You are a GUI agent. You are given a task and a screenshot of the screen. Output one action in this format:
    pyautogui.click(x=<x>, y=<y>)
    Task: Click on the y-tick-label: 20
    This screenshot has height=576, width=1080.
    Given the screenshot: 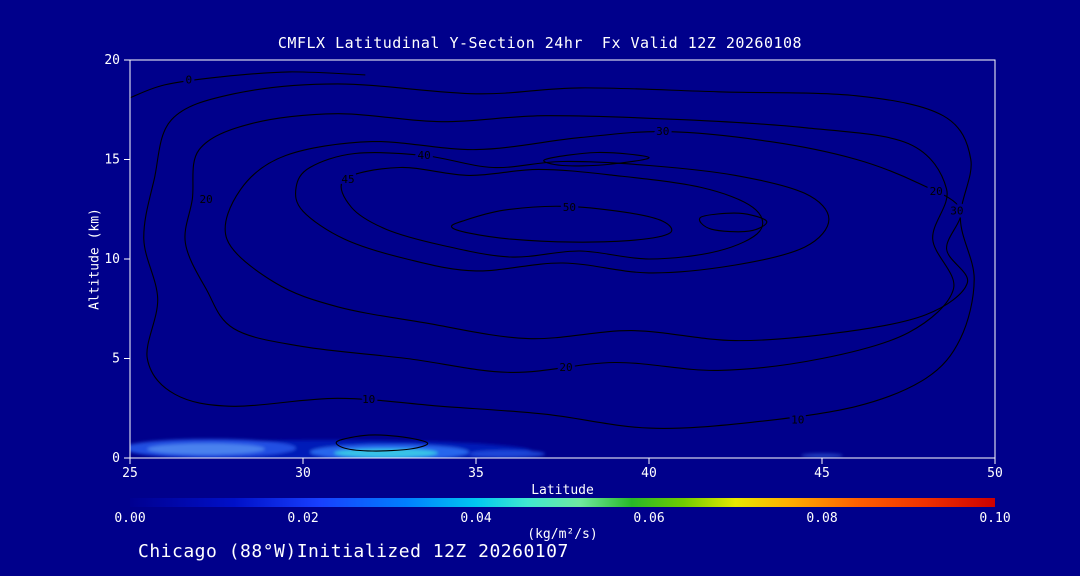 What is the action you would take?
    pyautogui.click(x=112, y=60)
    